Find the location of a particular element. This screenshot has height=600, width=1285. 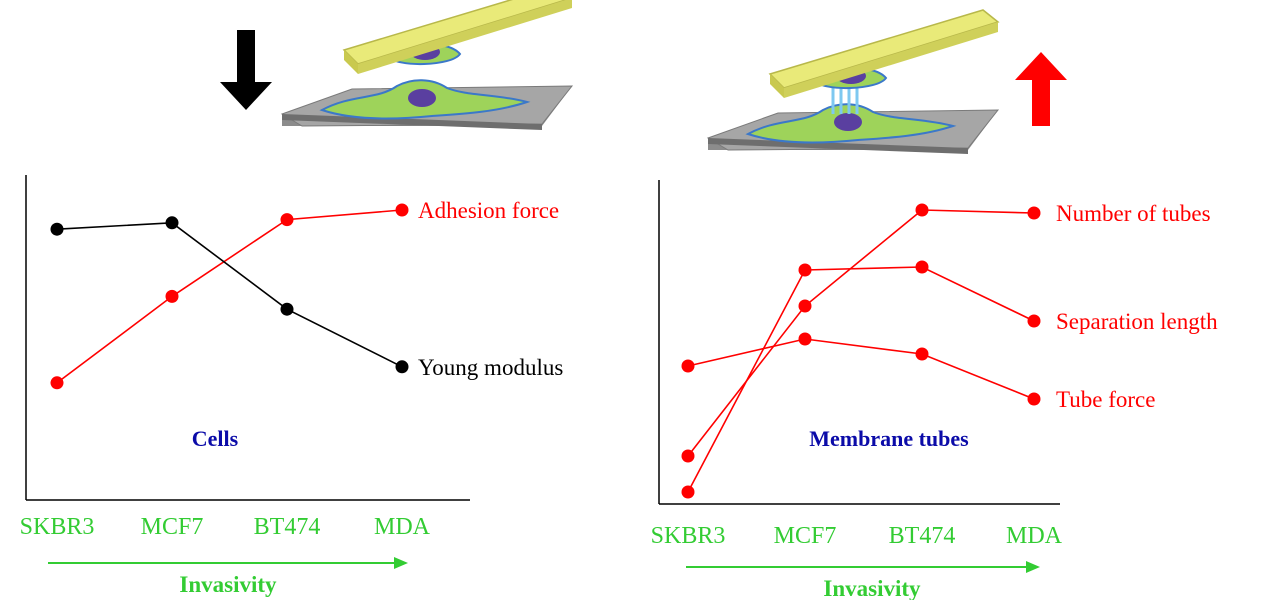

cantilever-top is located at coordinates (455, 32).